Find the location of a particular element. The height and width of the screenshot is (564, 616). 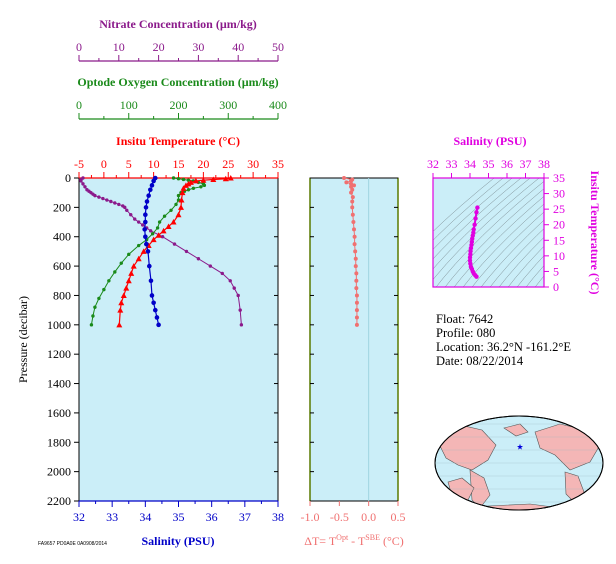

delta-t-panel: -1.0 -0.5 0.0 0.5 ΔT= TOpt - TSBE (°C) is located at coordinates (353, 362).